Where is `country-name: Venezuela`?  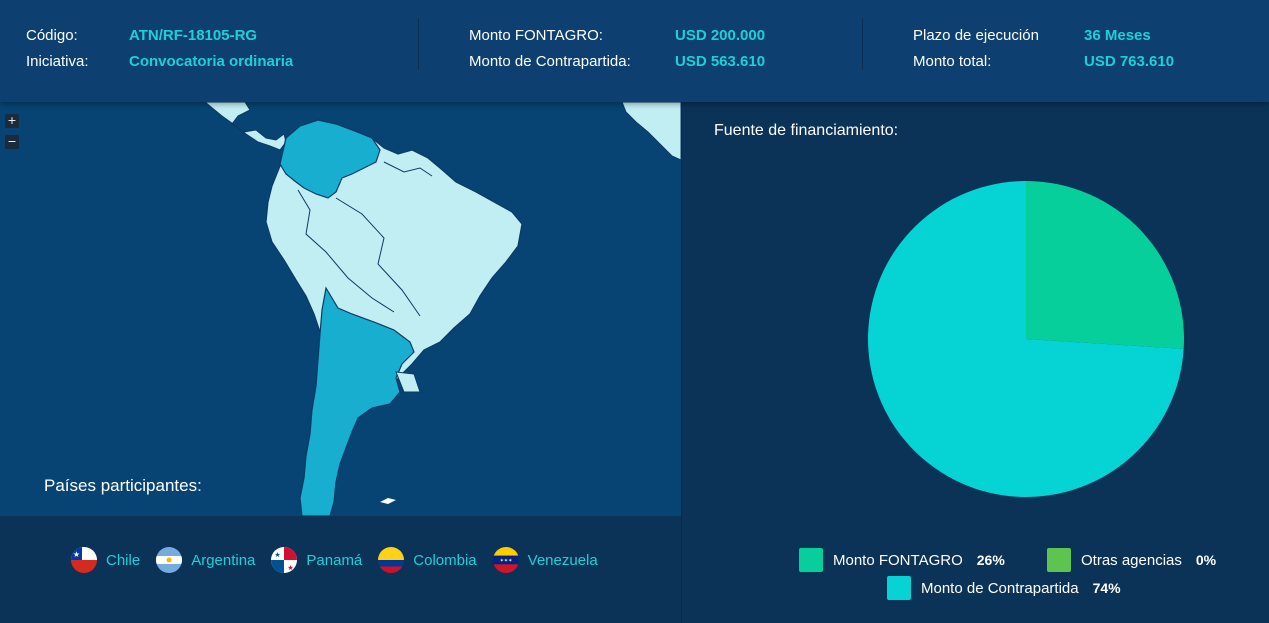
country-name: Venezuela is located at coordinates (562, 560).